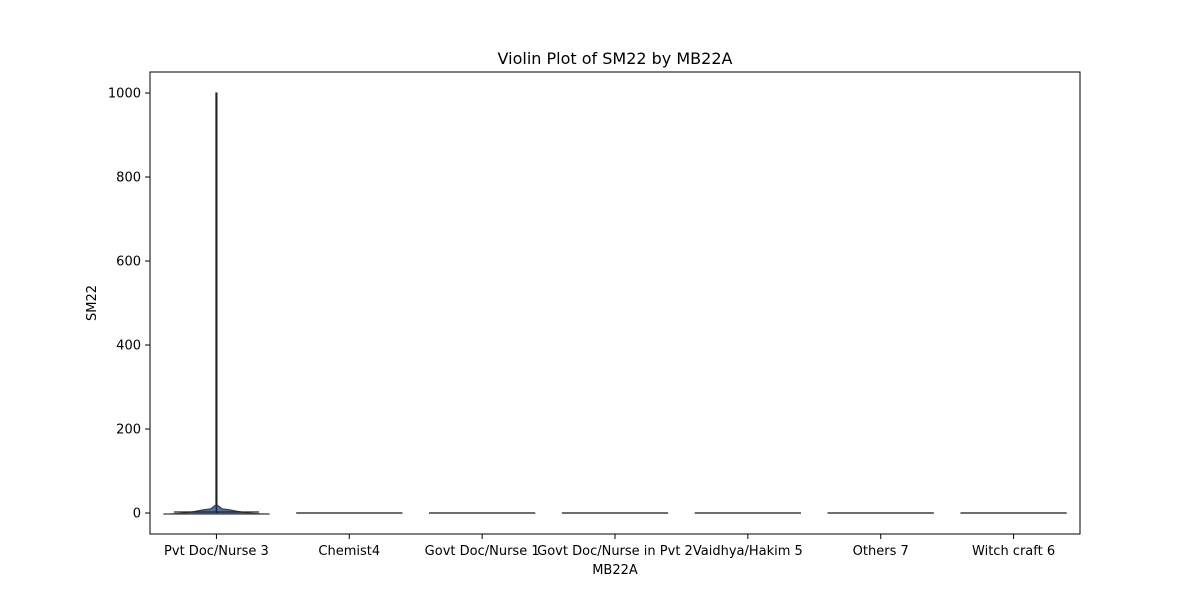 Image resolution: width=1200 pixels, height=600 pixels. I want to click on x-tick-label: Vaidhya/Hakim 5, so click(748, 551).